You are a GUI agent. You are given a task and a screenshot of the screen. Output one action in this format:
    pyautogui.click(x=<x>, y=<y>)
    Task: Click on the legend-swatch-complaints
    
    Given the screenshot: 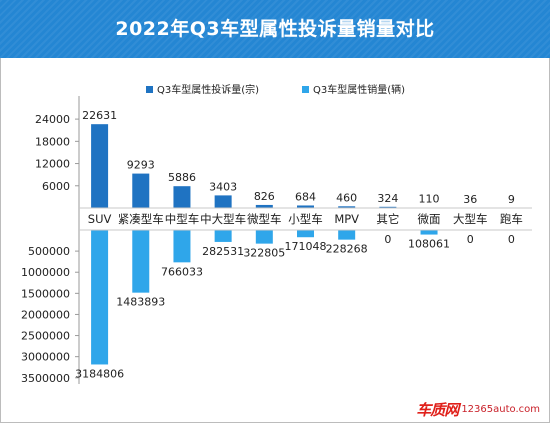 What is the action you would take?
    pyautogui.click(x=149, y=89)
    